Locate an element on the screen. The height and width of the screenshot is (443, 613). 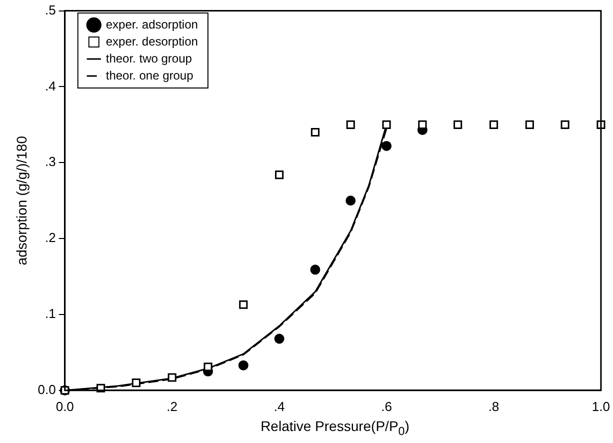
legend-label: exper. adsorption is located at coordinates (152, 24).